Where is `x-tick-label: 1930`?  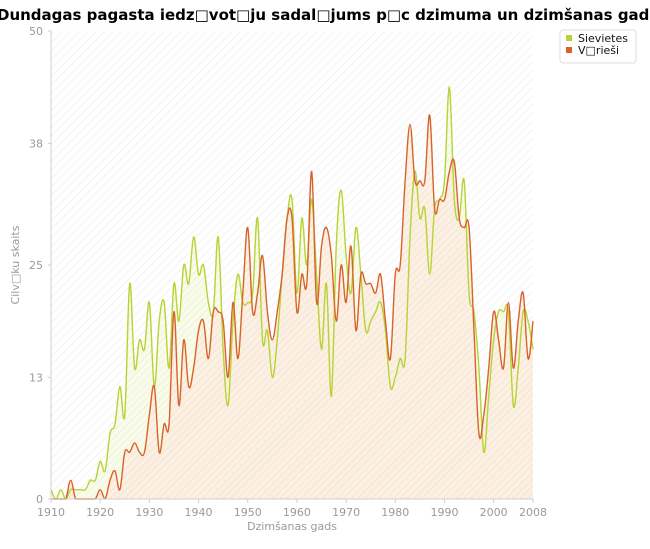 x-tick-label: 1930 is located at coordinates (149, 512).